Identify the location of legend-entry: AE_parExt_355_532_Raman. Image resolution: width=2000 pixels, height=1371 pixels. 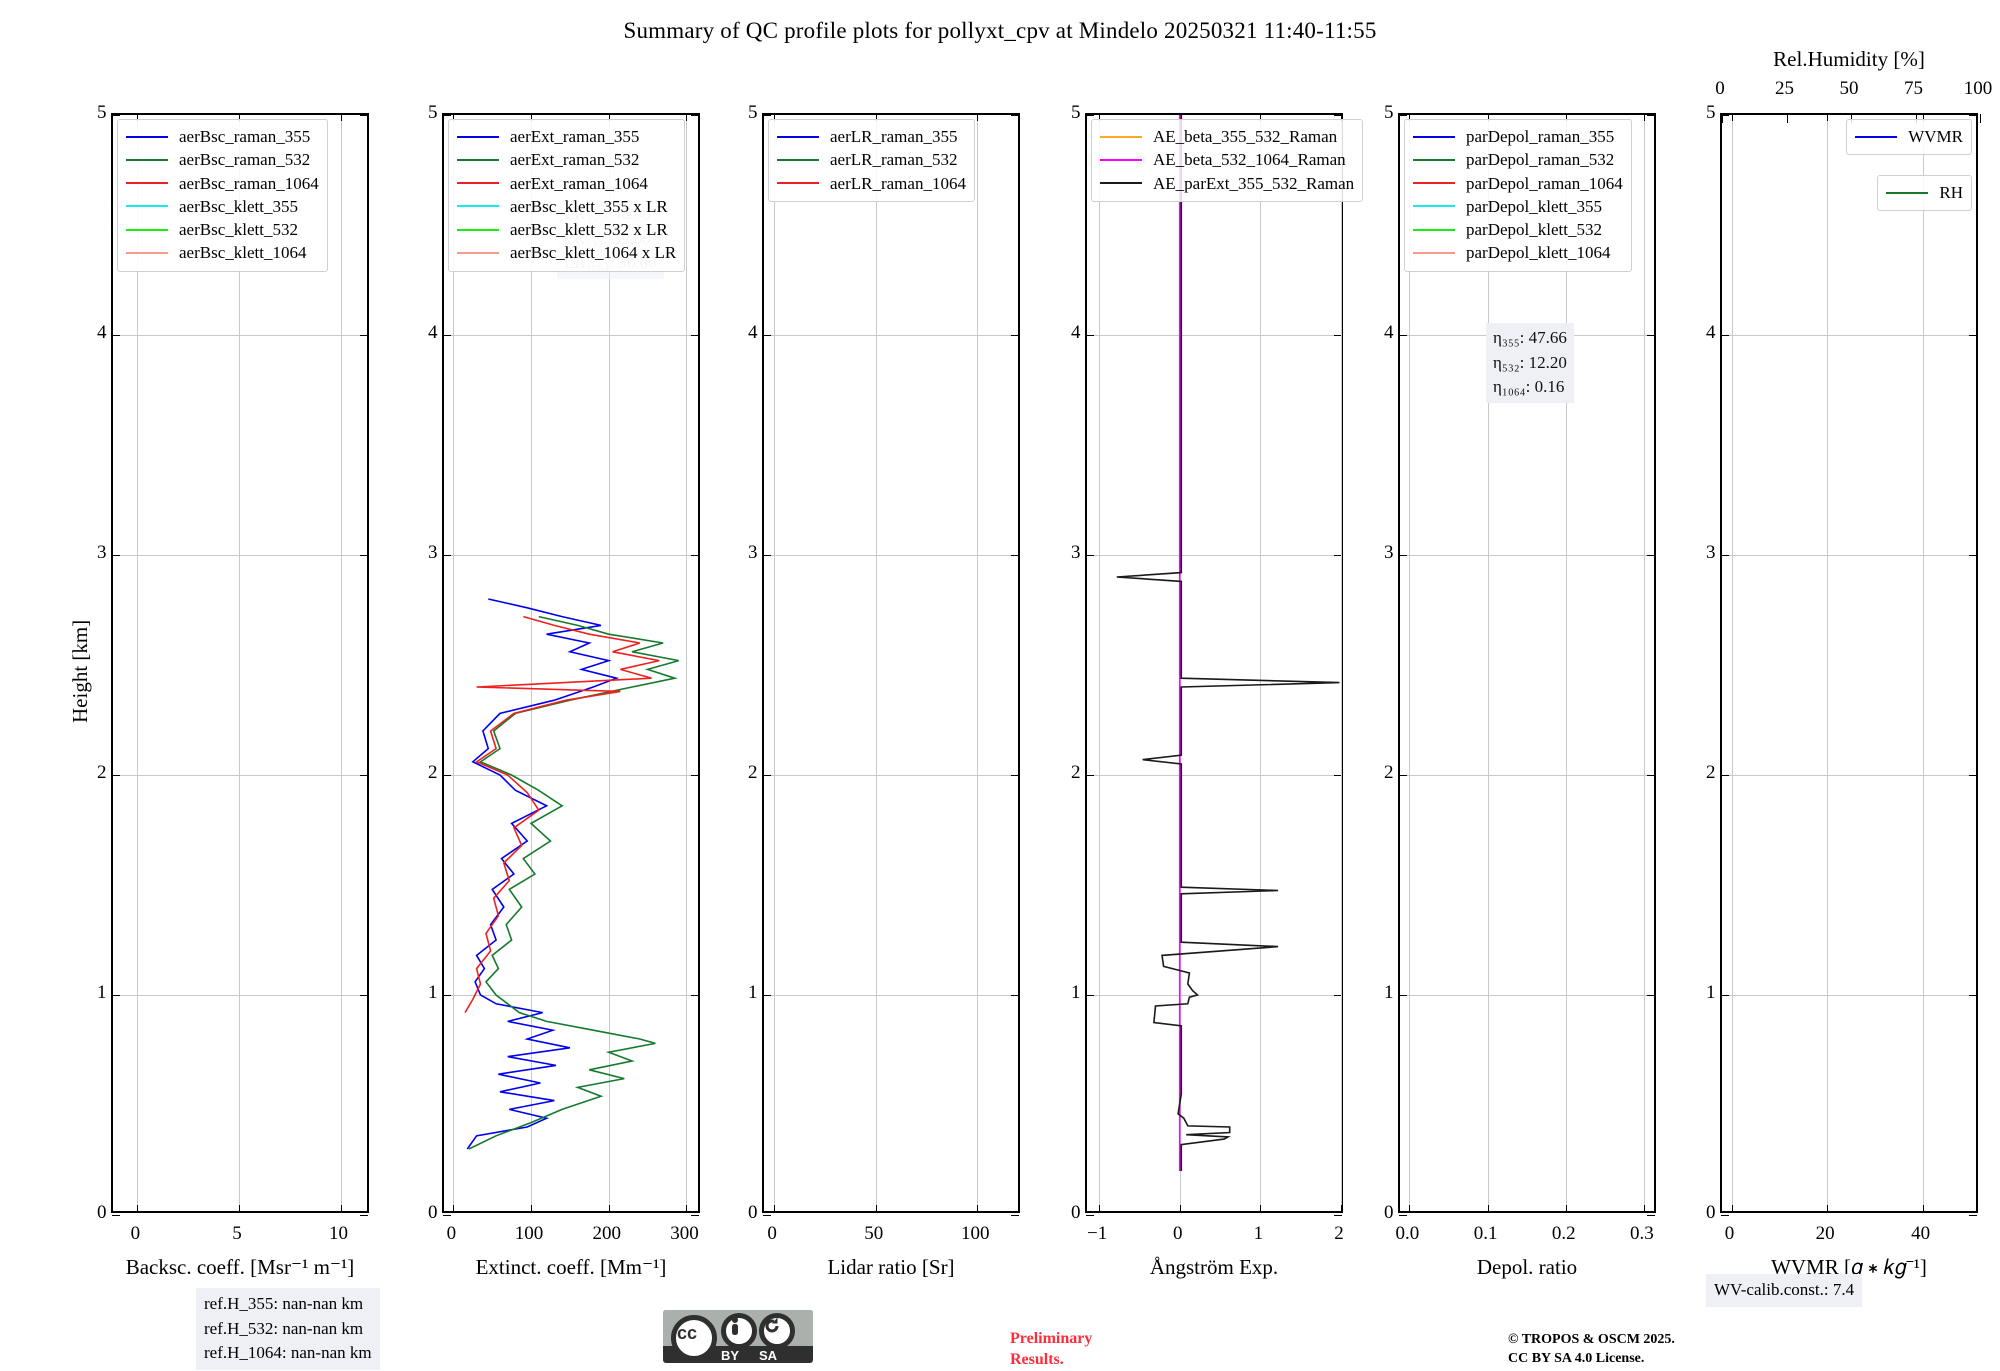
(1227, 183).